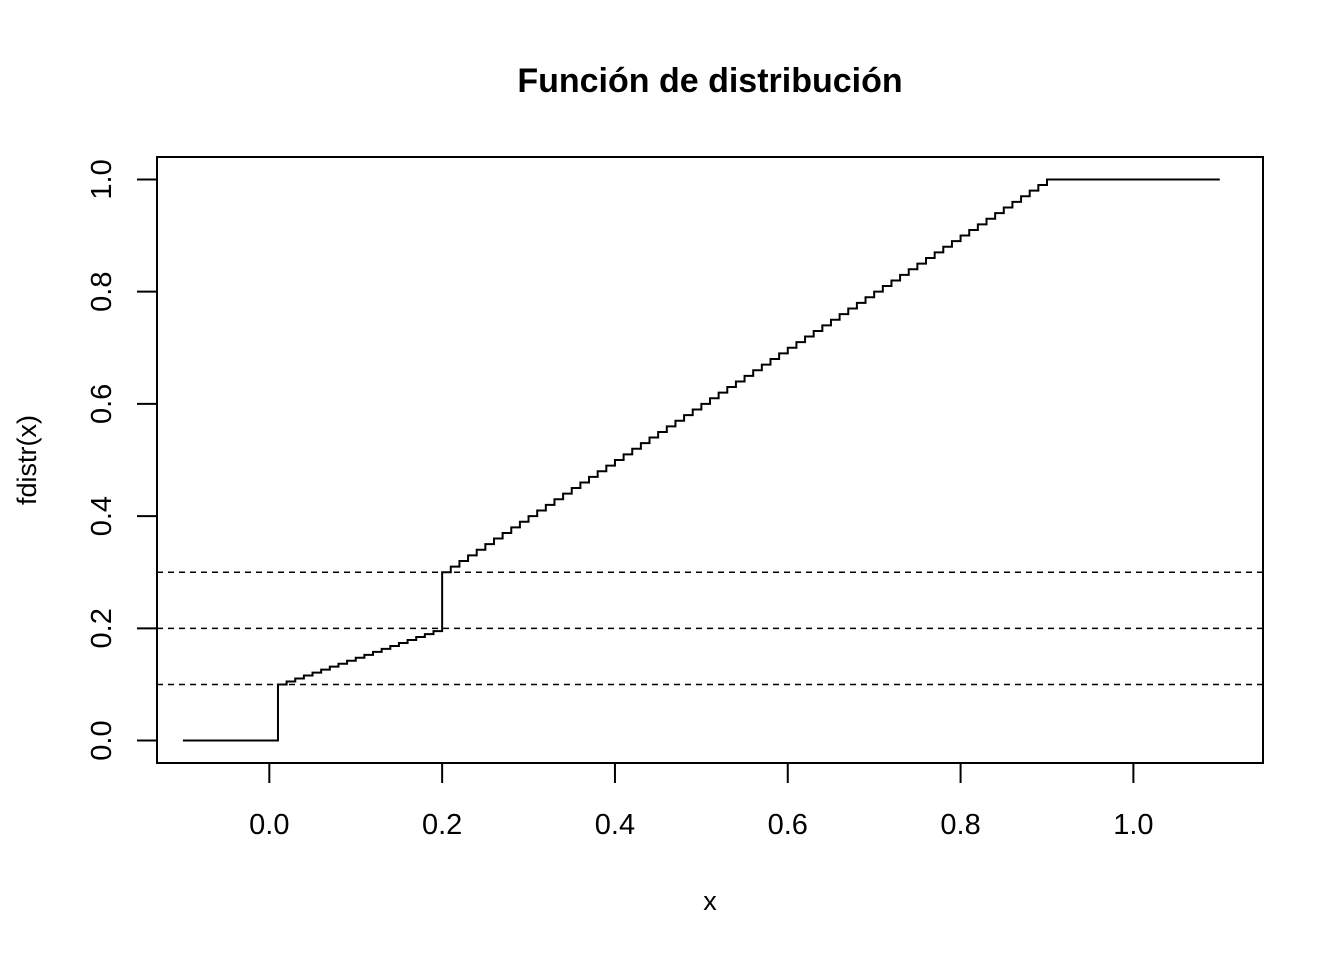  I want to click on y-tick-label: 0.2, so click(102, 628).